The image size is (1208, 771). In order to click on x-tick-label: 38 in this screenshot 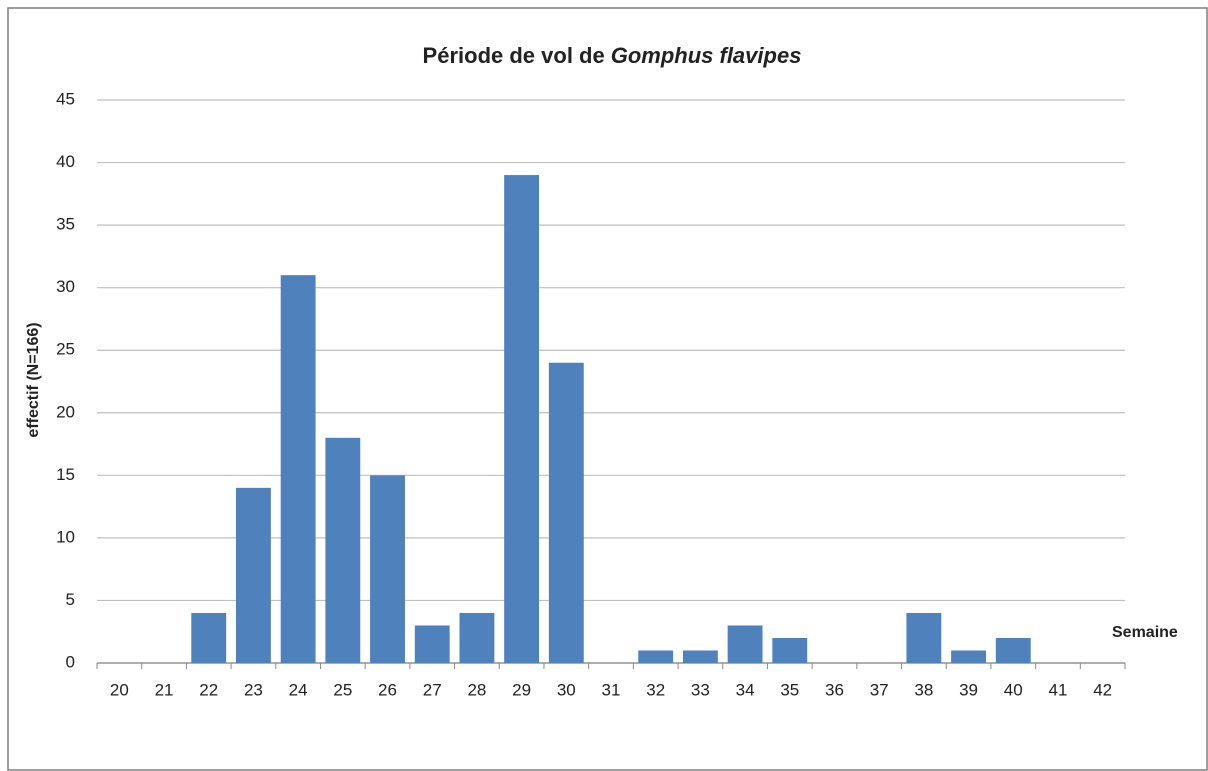, I will do `click(923, 689)`.